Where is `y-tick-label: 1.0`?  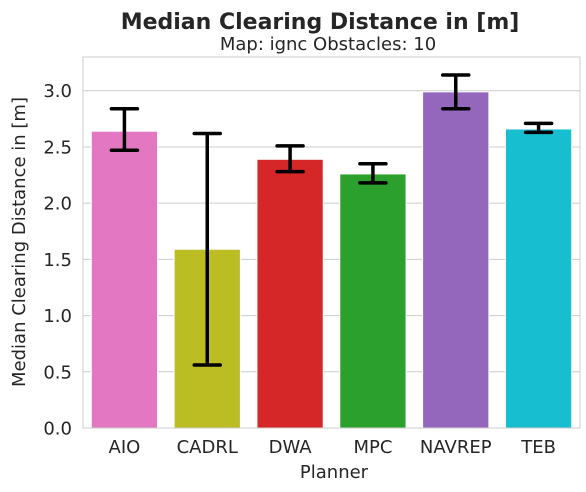
y-tick-label: 1.0 is located at coordinates (57, 316).